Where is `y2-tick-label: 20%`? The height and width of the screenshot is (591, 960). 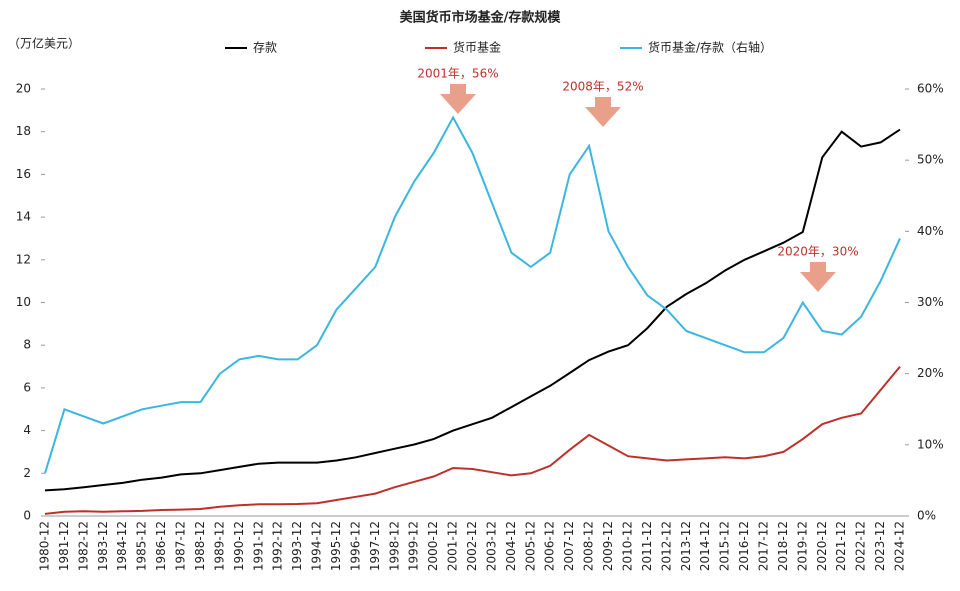 y2-tick-label: 20% is located at coordinates (930, 373).